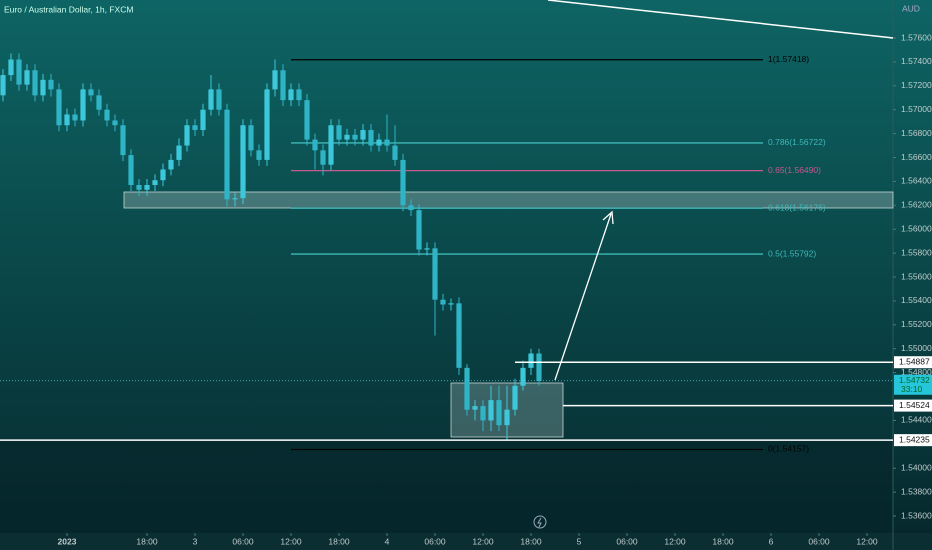  I want to click on y-tick-label: 1.57200, so click(916, 85).